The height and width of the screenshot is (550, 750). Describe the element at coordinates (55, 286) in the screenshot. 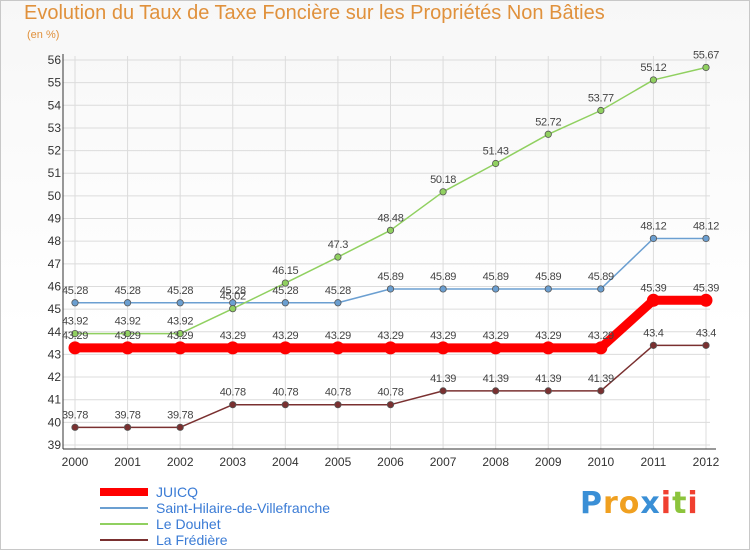

I see `y-tick-label: 46` at that location.